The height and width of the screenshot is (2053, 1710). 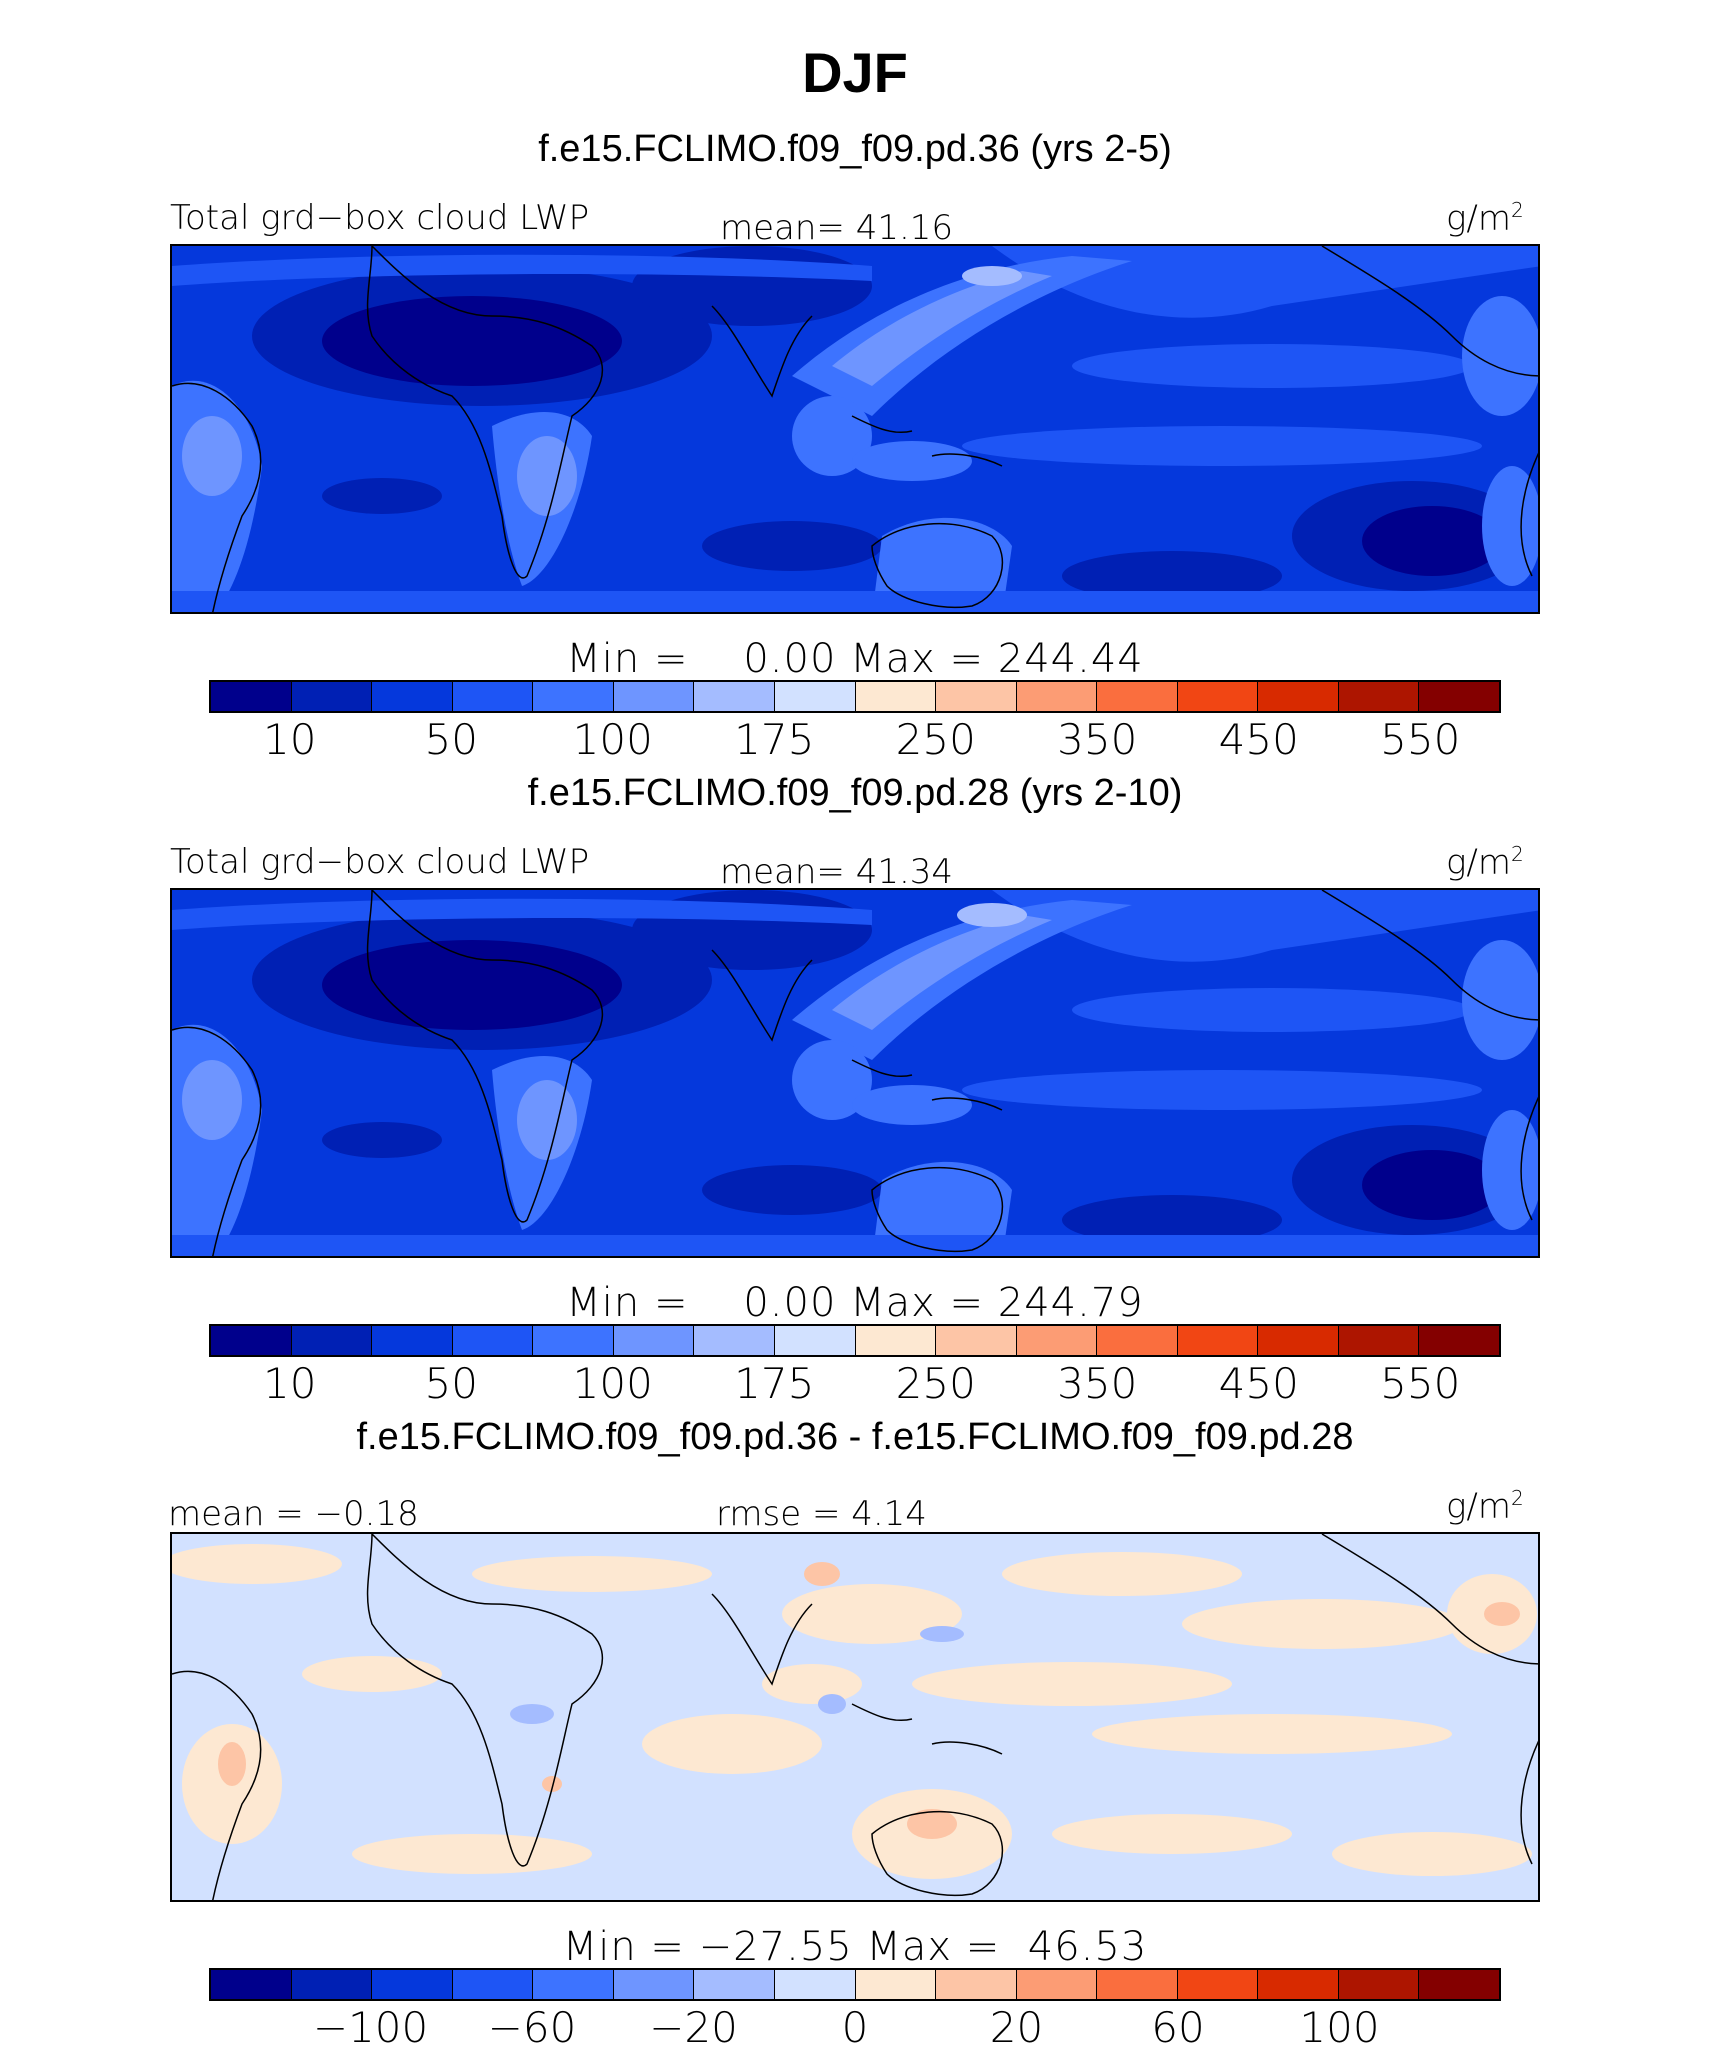 I want to click on panel3-map-field, so click(x=855, y=1717).